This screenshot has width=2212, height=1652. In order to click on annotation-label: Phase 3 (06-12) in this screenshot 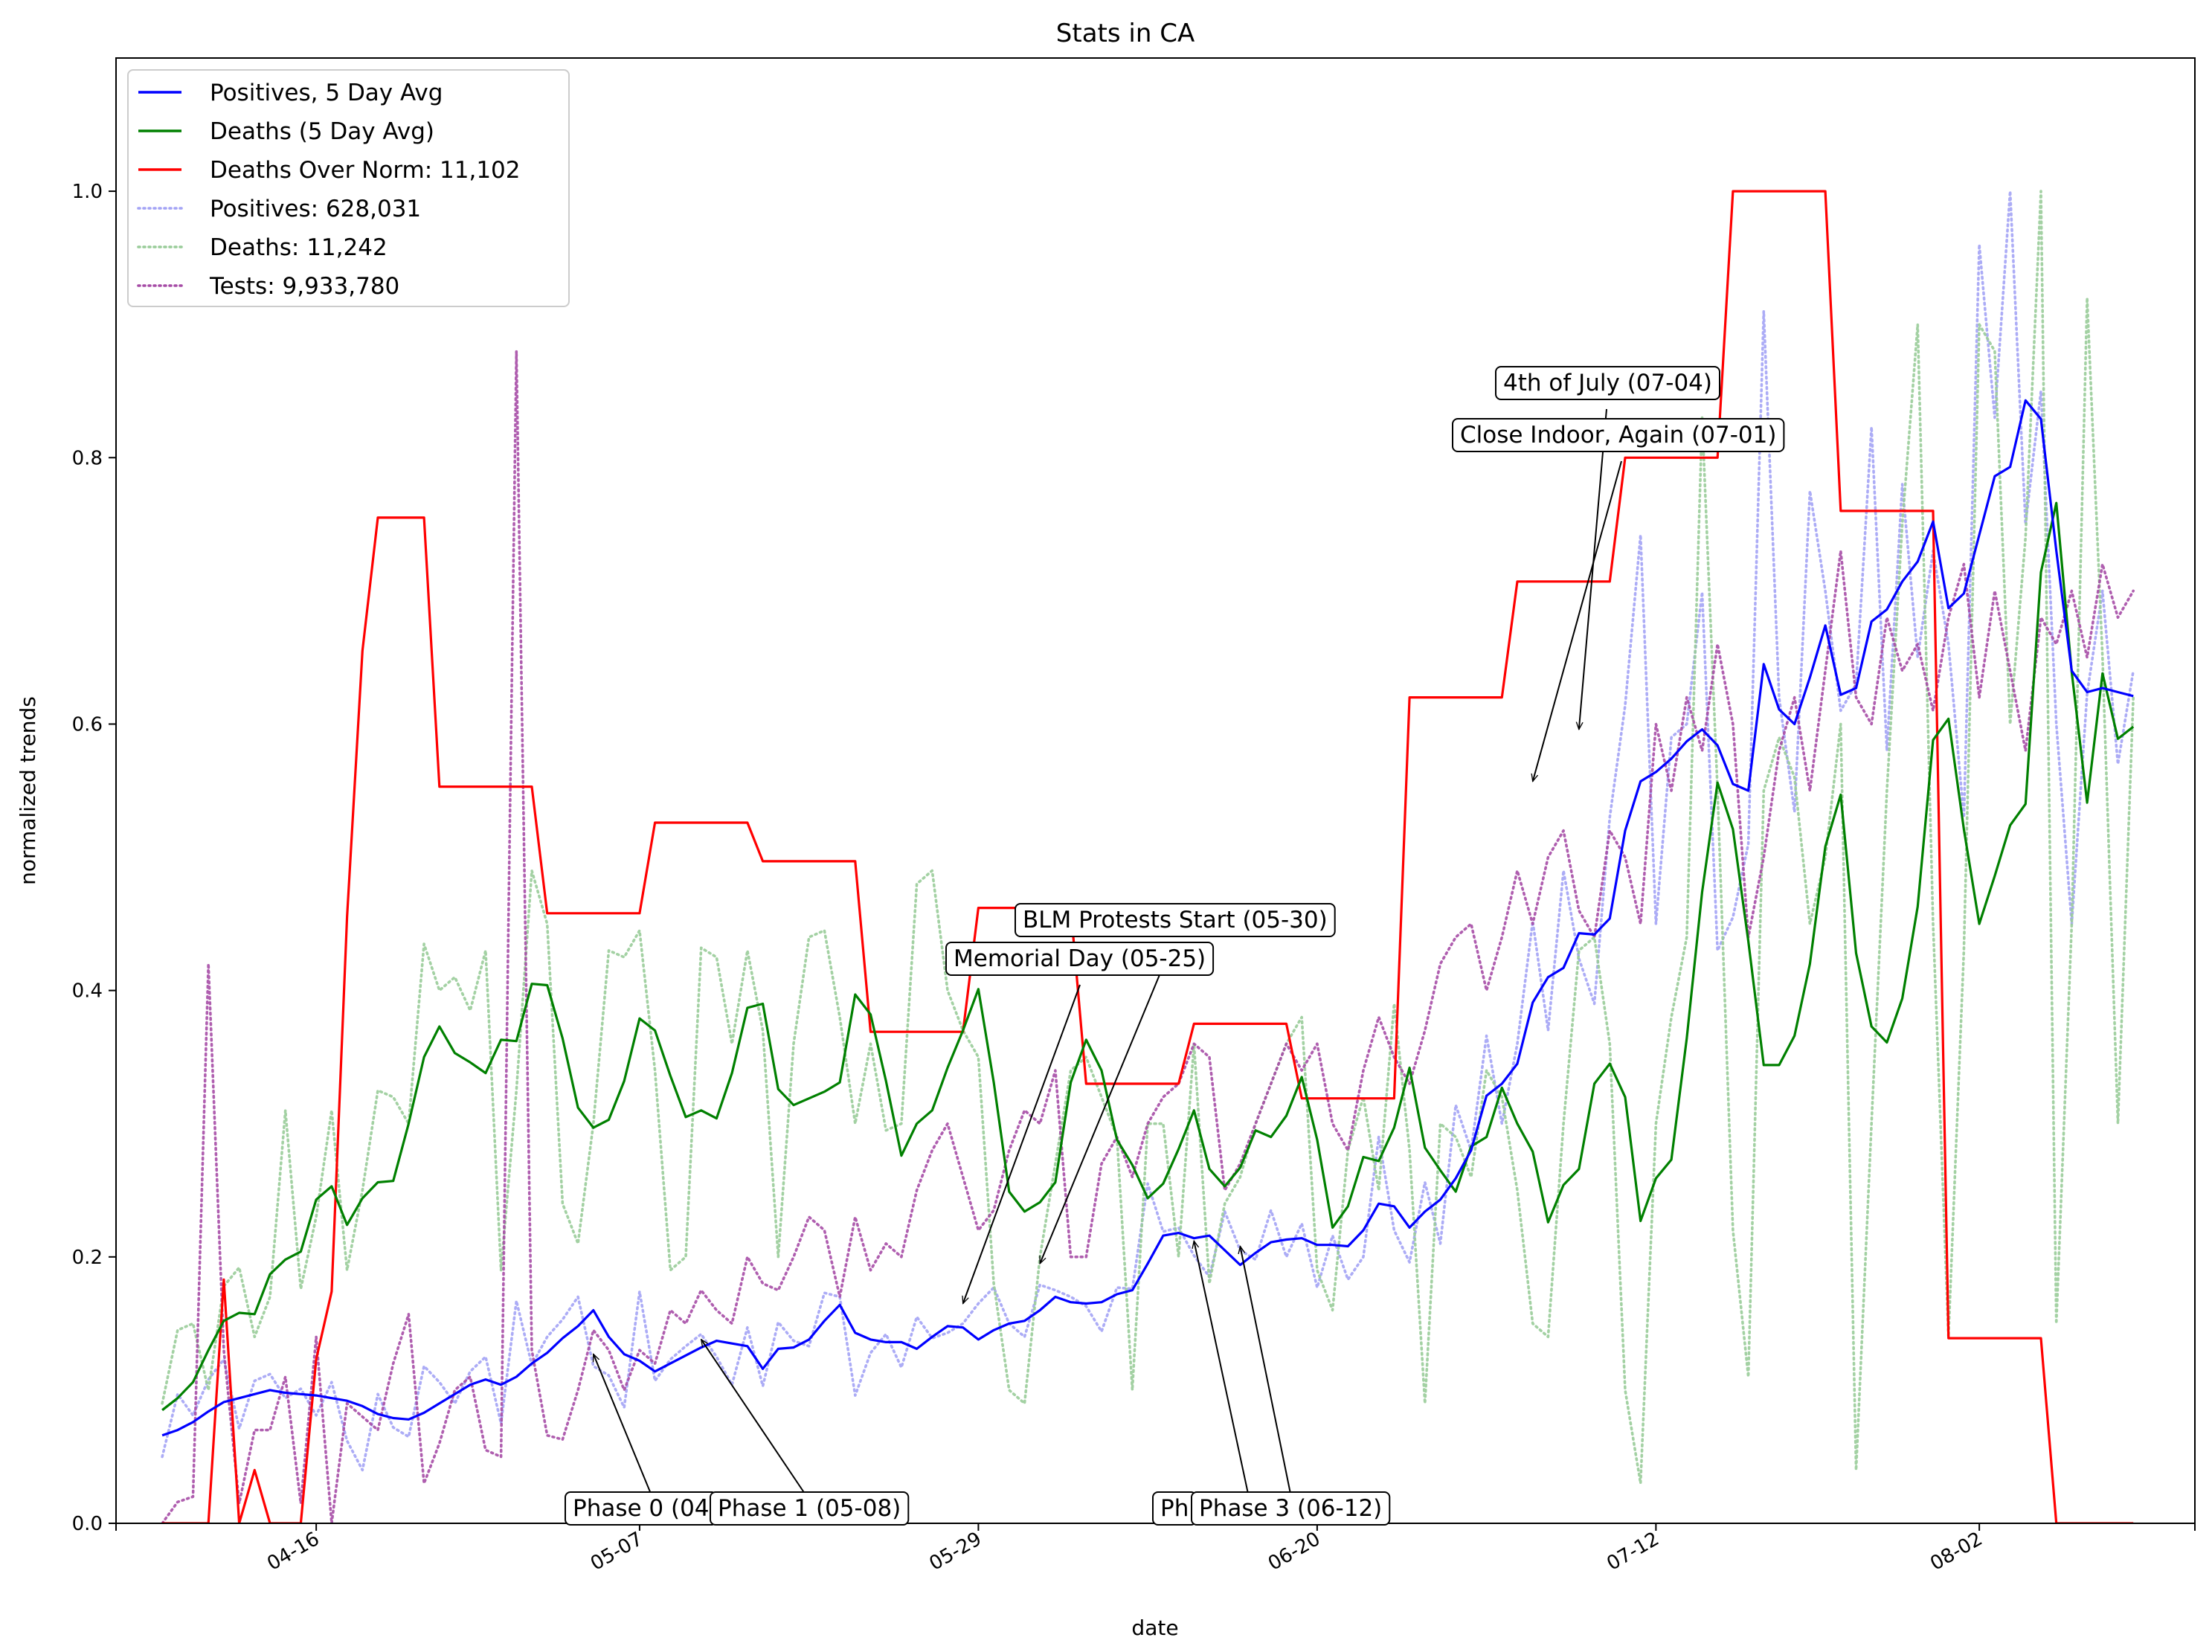, I will do `click(1291, 1508)`.